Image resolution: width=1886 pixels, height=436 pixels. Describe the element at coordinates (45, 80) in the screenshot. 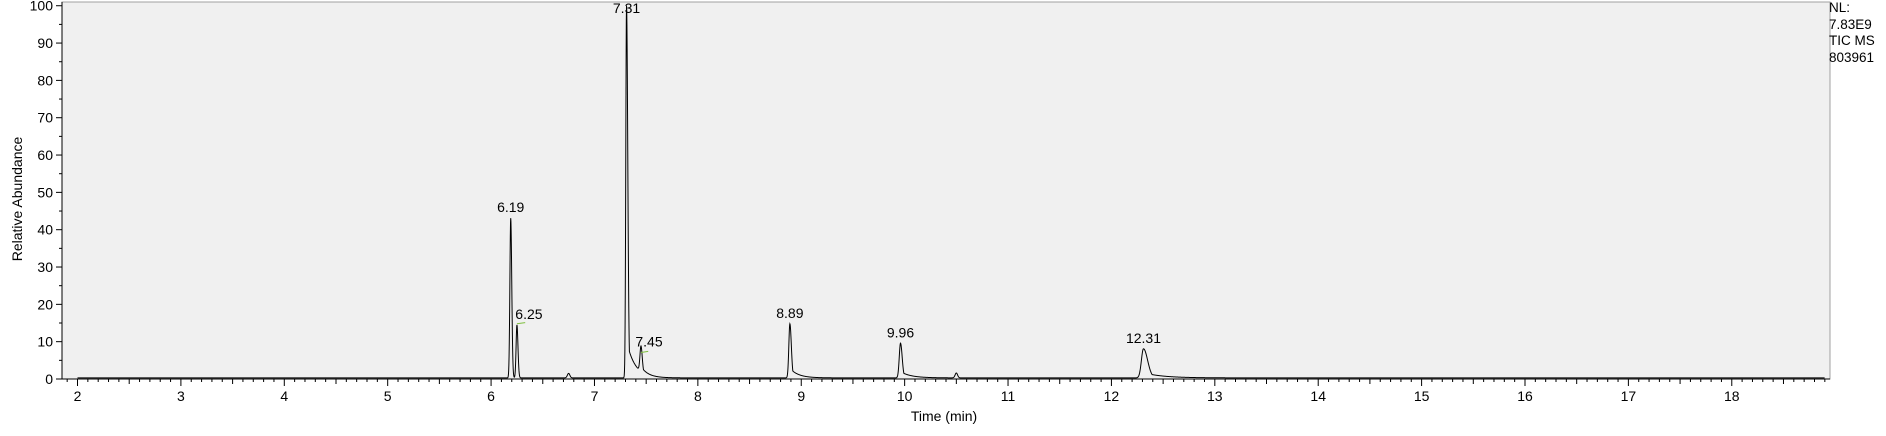

I see `y-tick-label: 80` at that location.